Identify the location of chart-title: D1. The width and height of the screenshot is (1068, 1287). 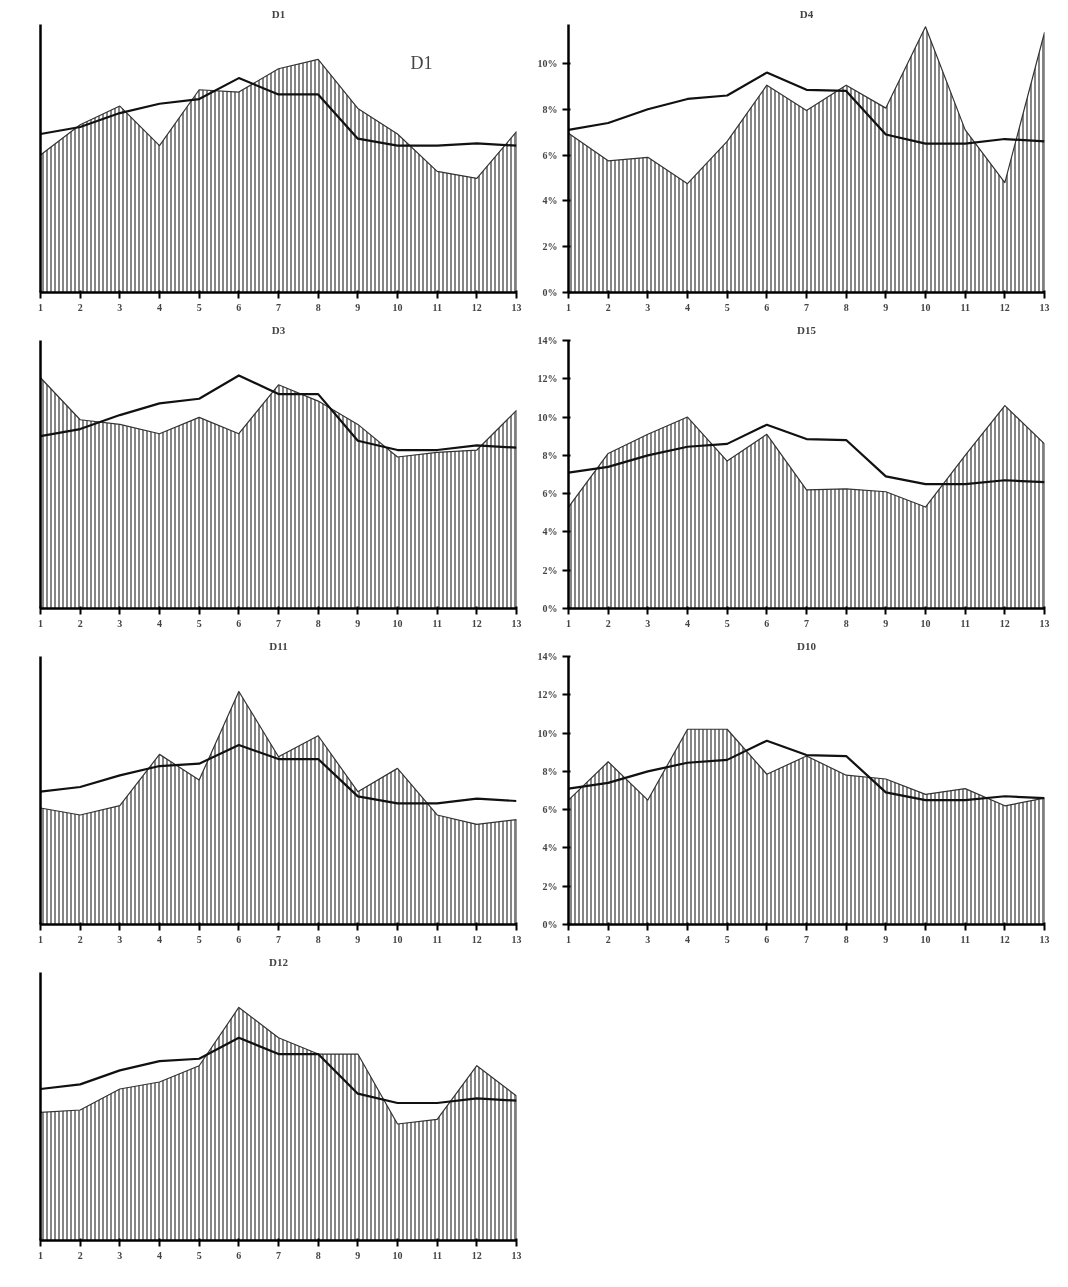
(278, 13).